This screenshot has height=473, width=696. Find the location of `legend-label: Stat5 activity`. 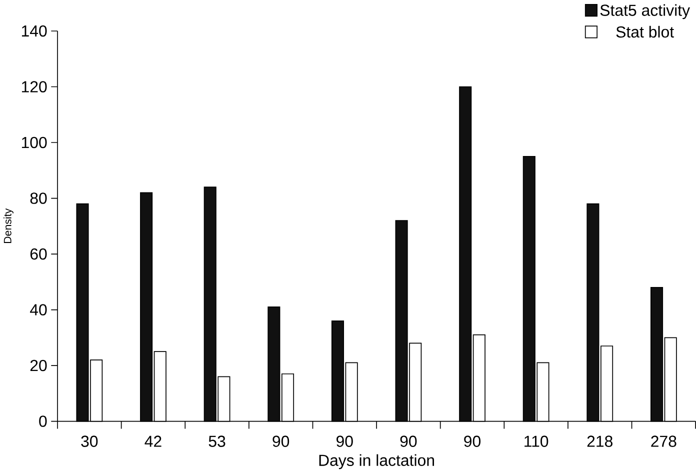

legend-label: Stat5 activity is located at coordinates (645, 12).